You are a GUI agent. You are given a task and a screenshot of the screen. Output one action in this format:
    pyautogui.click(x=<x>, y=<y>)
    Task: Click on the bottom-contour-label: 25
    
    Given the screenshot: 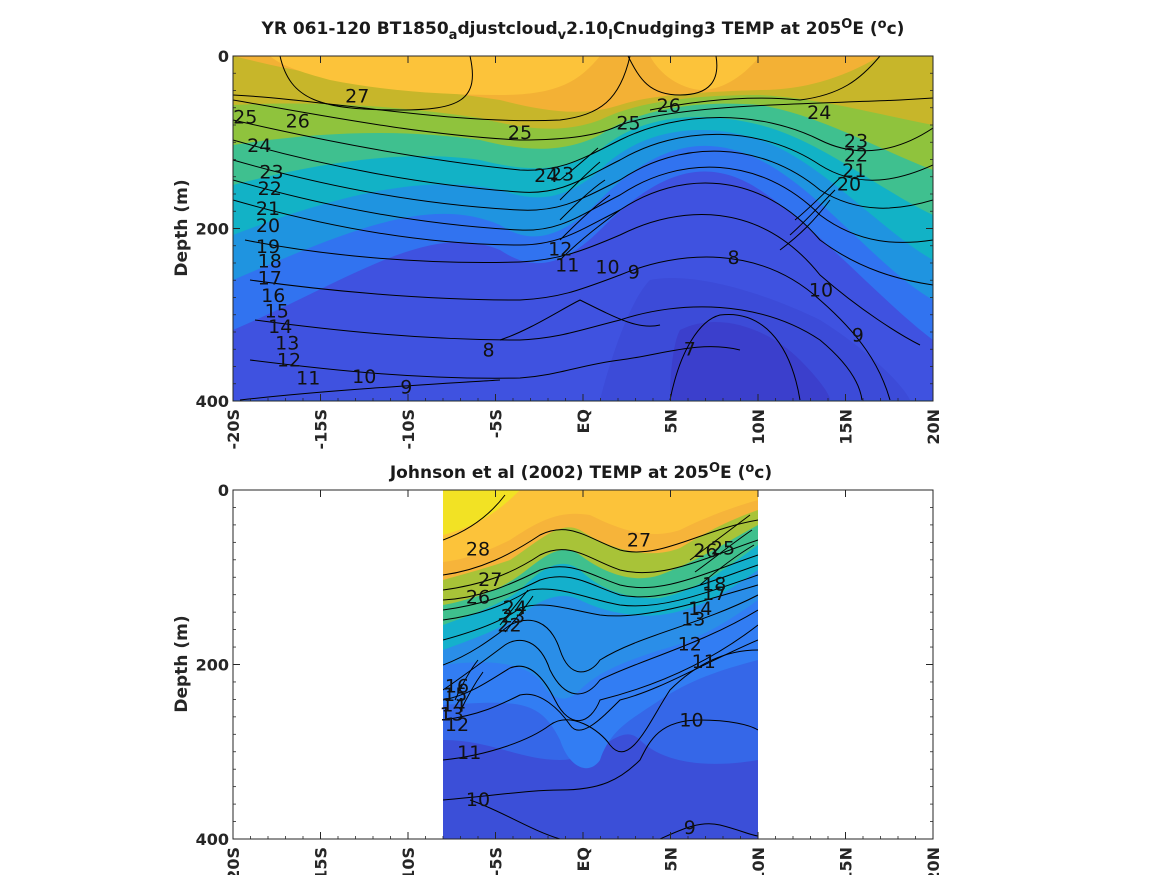 What is the action you would take?
    pyautogui.click(x=723, y=549)
    